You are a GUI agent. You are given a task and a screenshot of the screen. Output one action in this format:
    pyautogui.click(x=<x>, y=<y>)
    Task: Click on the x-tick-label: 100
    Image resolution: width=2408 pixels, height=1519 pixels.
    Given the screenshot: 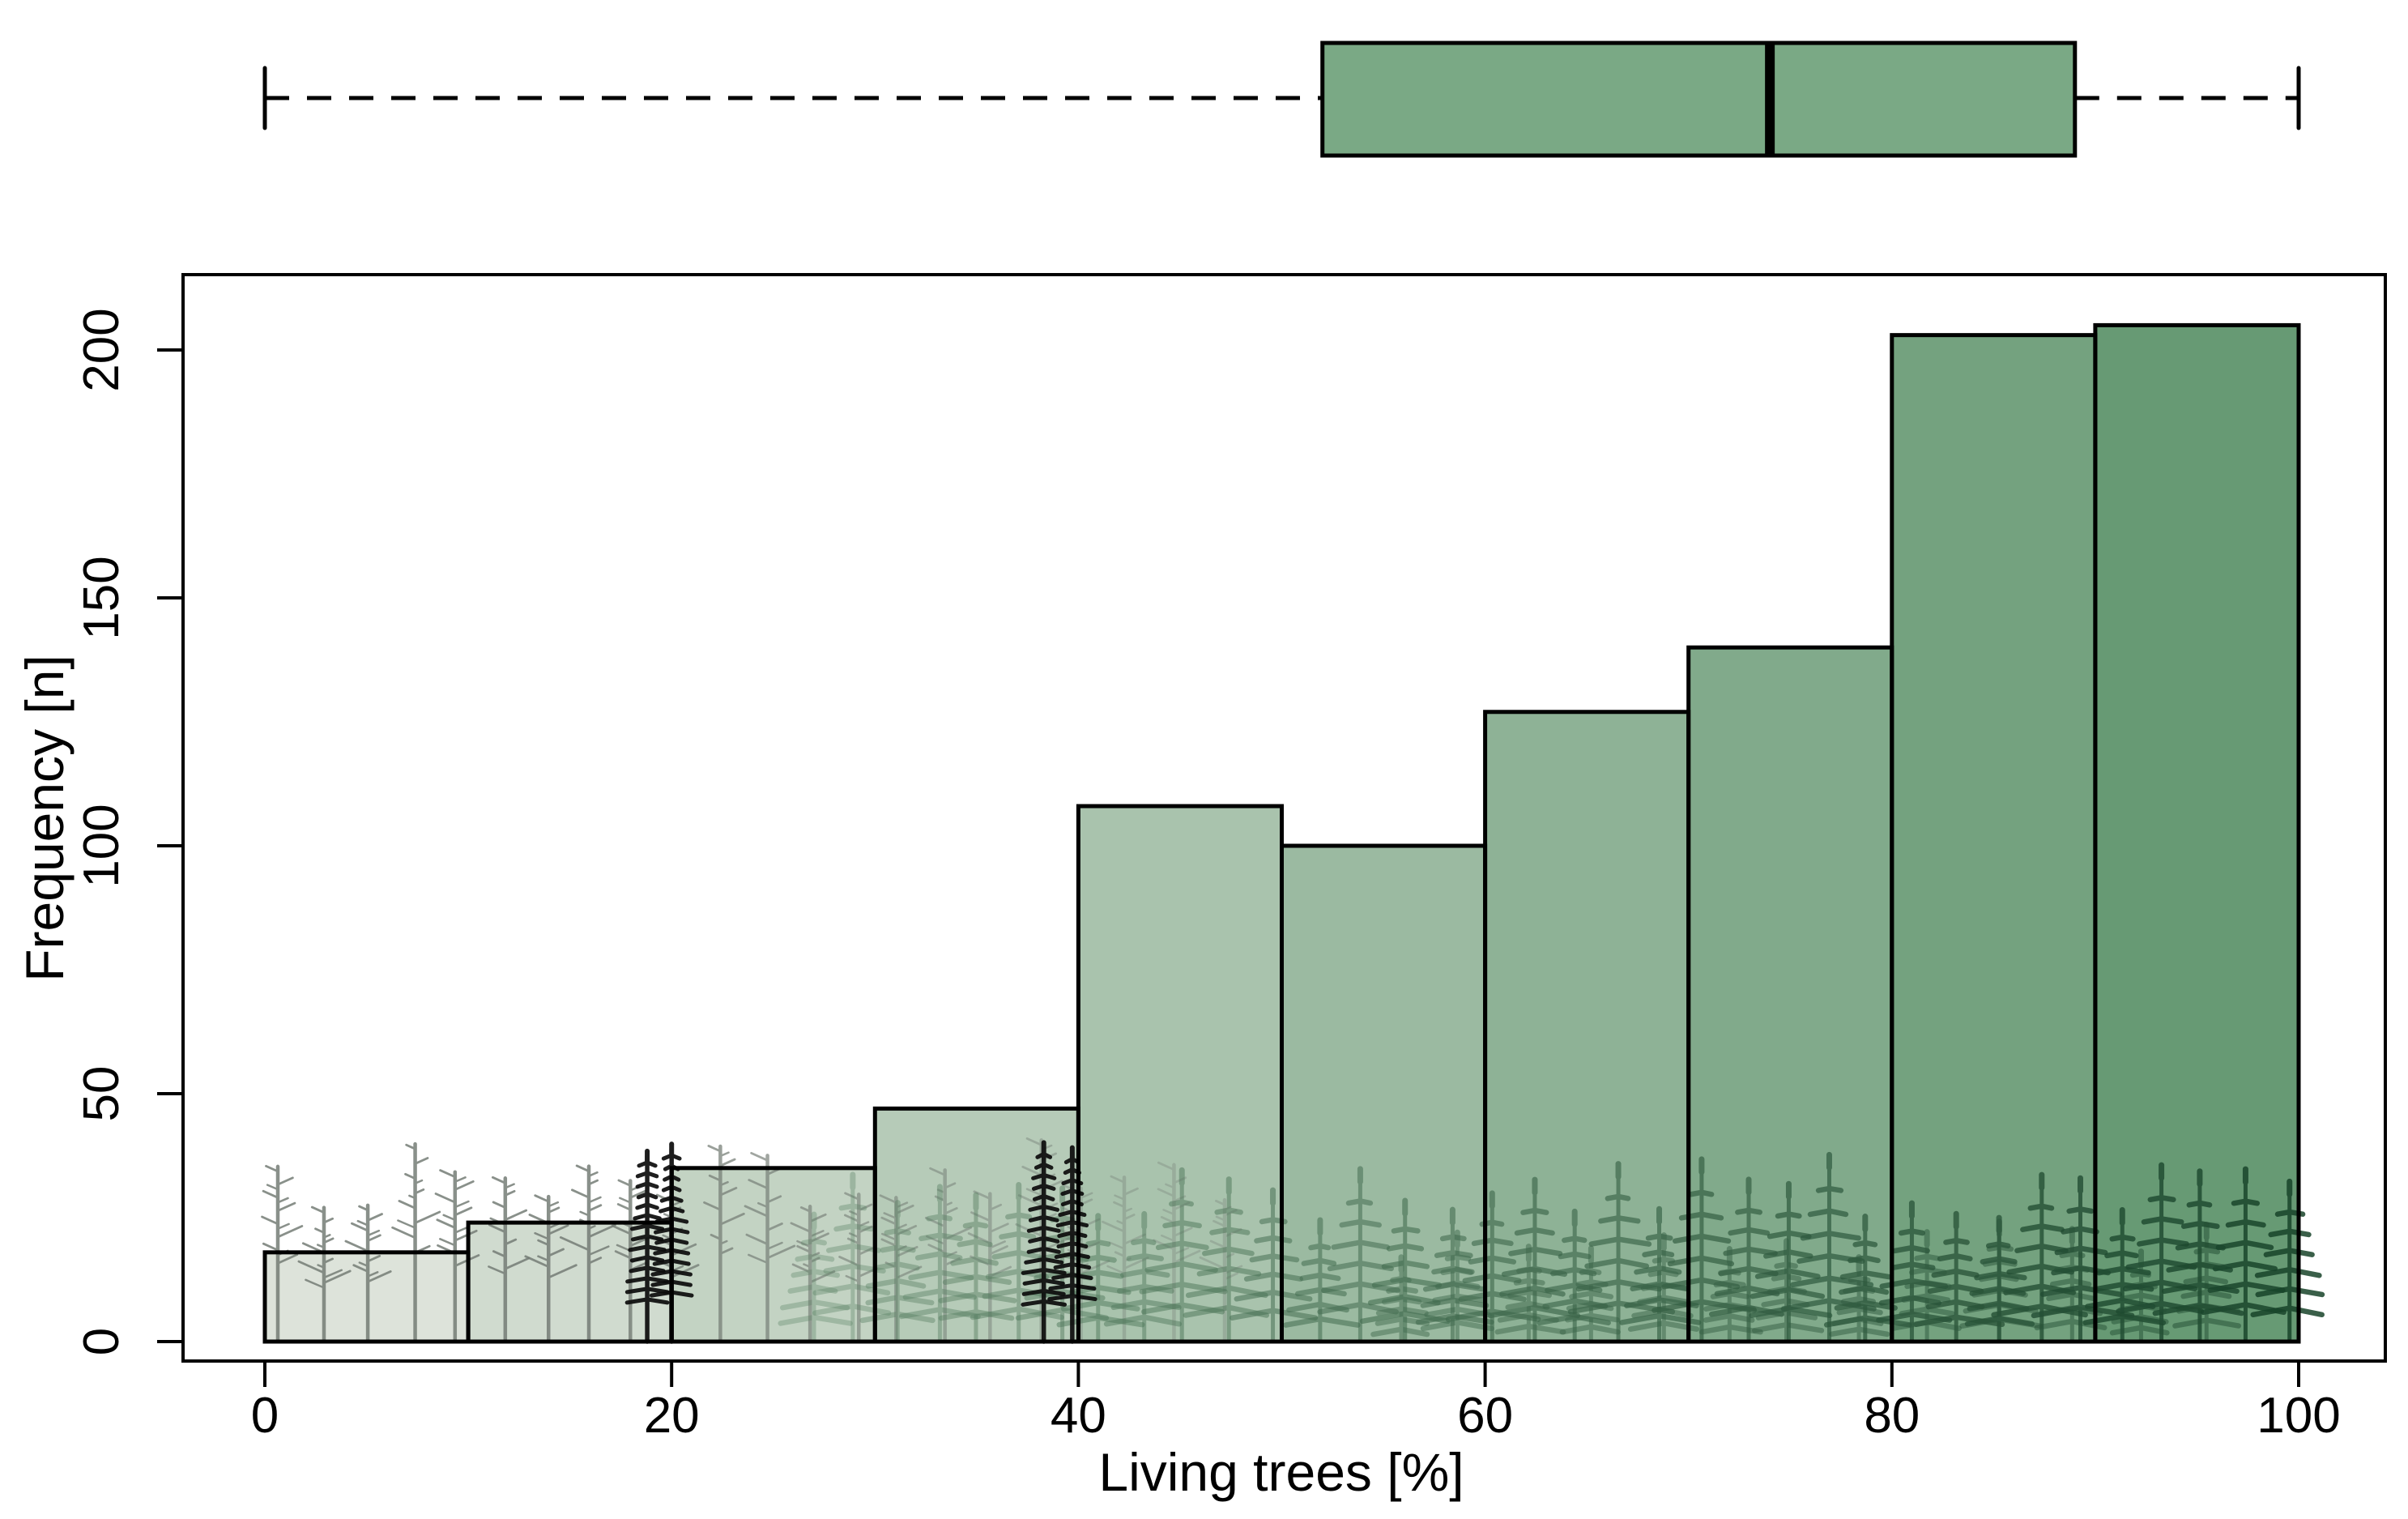 What is the action you would take?
    pyautogui.click(x=2298, y=1416)
    